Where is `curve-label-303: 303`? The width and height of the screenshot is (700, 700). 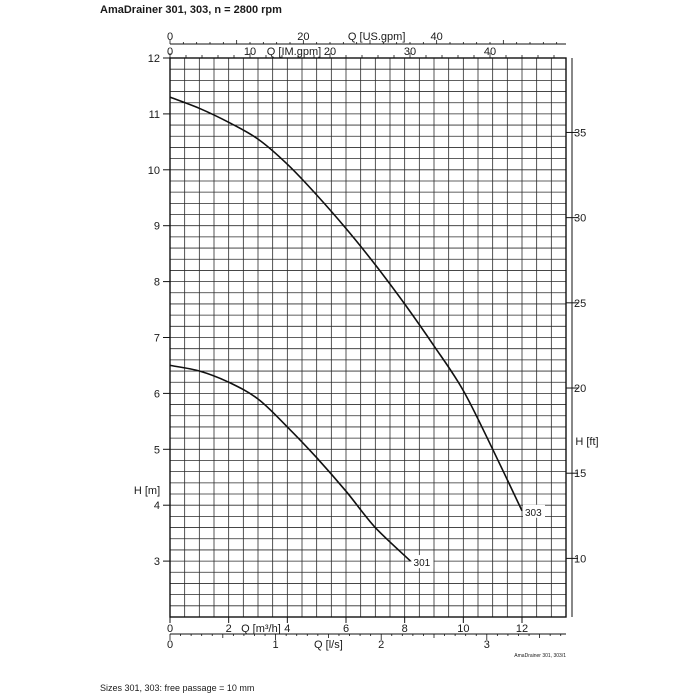
curve-label-303: 303 is located at coordinates (533, 513).